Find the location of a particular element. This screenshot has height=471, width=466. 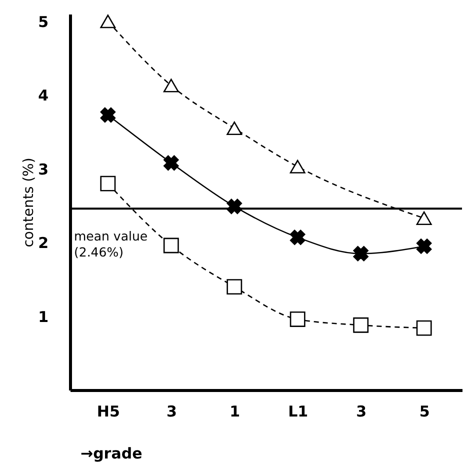

y-tick-label: 1 is located at coordinates (43, 317).